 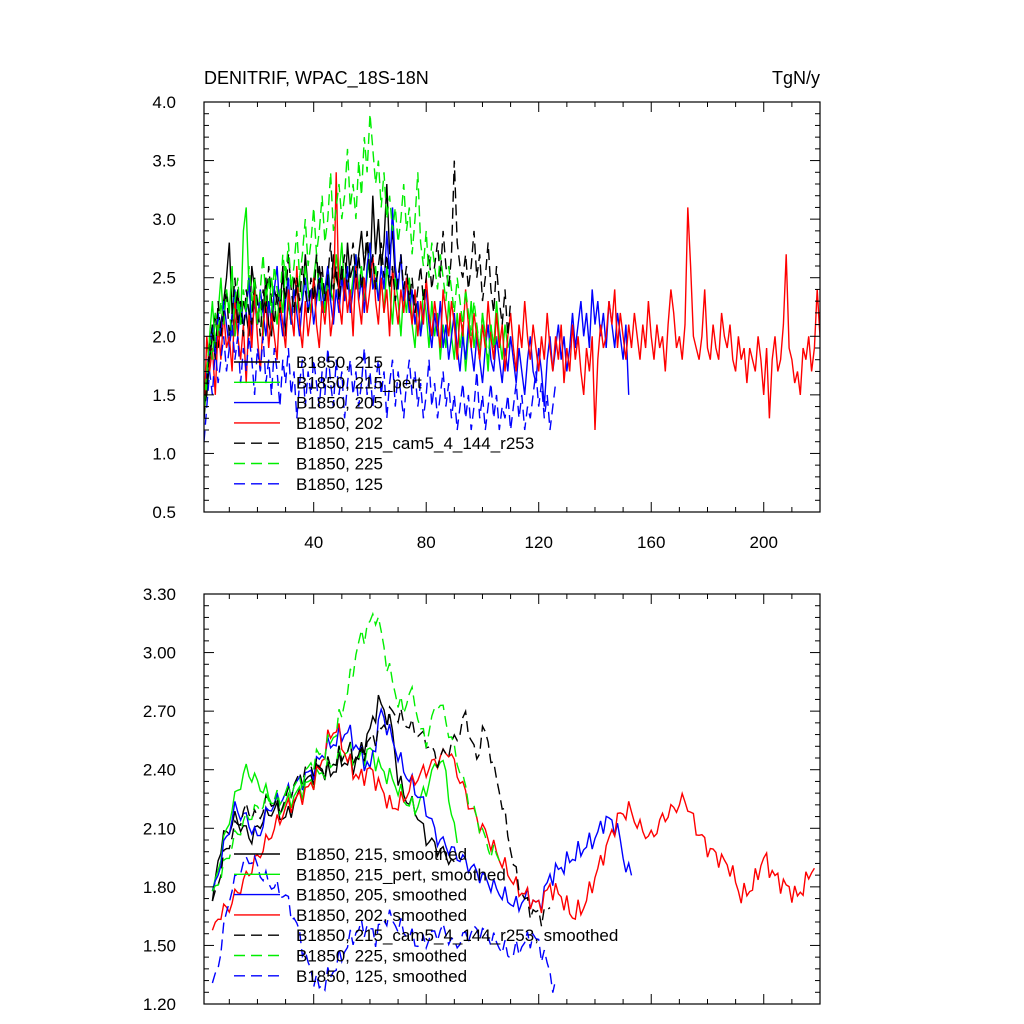 I want to click on top-legend-label-b1850-225: B1850, 225, so click(x=339, y=464).